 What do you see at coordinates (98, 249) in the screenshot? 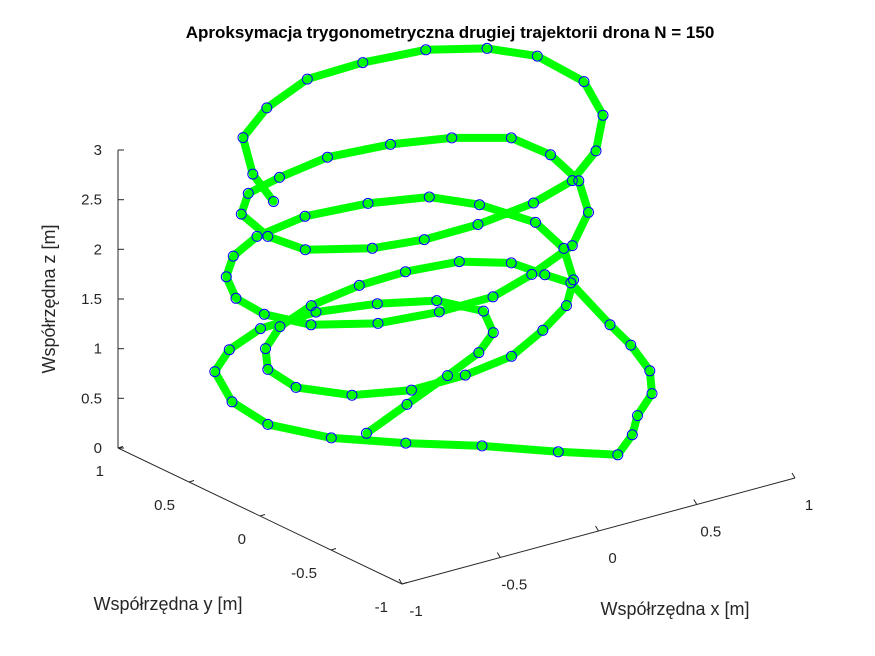
I see `z-tick-label: 2` at bounding box center [98, 249].